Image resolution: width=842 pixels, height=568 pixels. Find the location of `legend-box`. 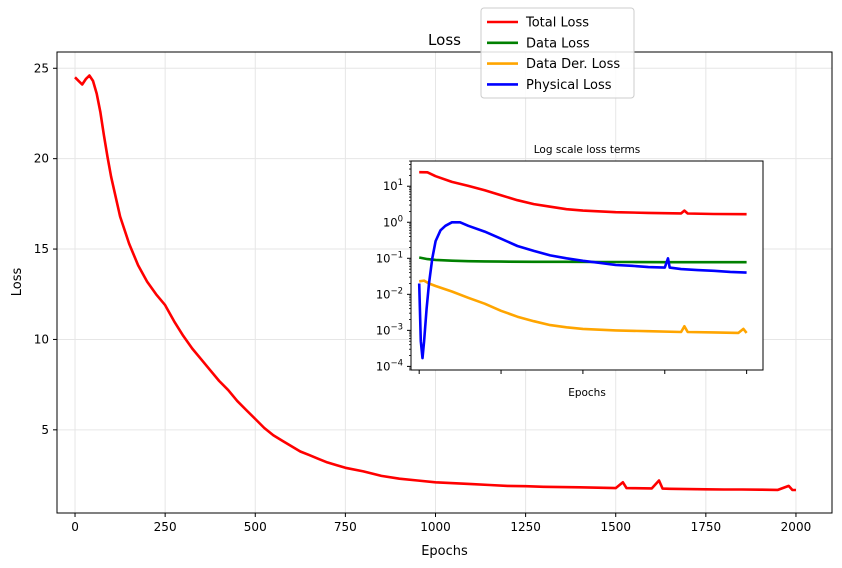

legend-box is located at coordinates (557, 53).